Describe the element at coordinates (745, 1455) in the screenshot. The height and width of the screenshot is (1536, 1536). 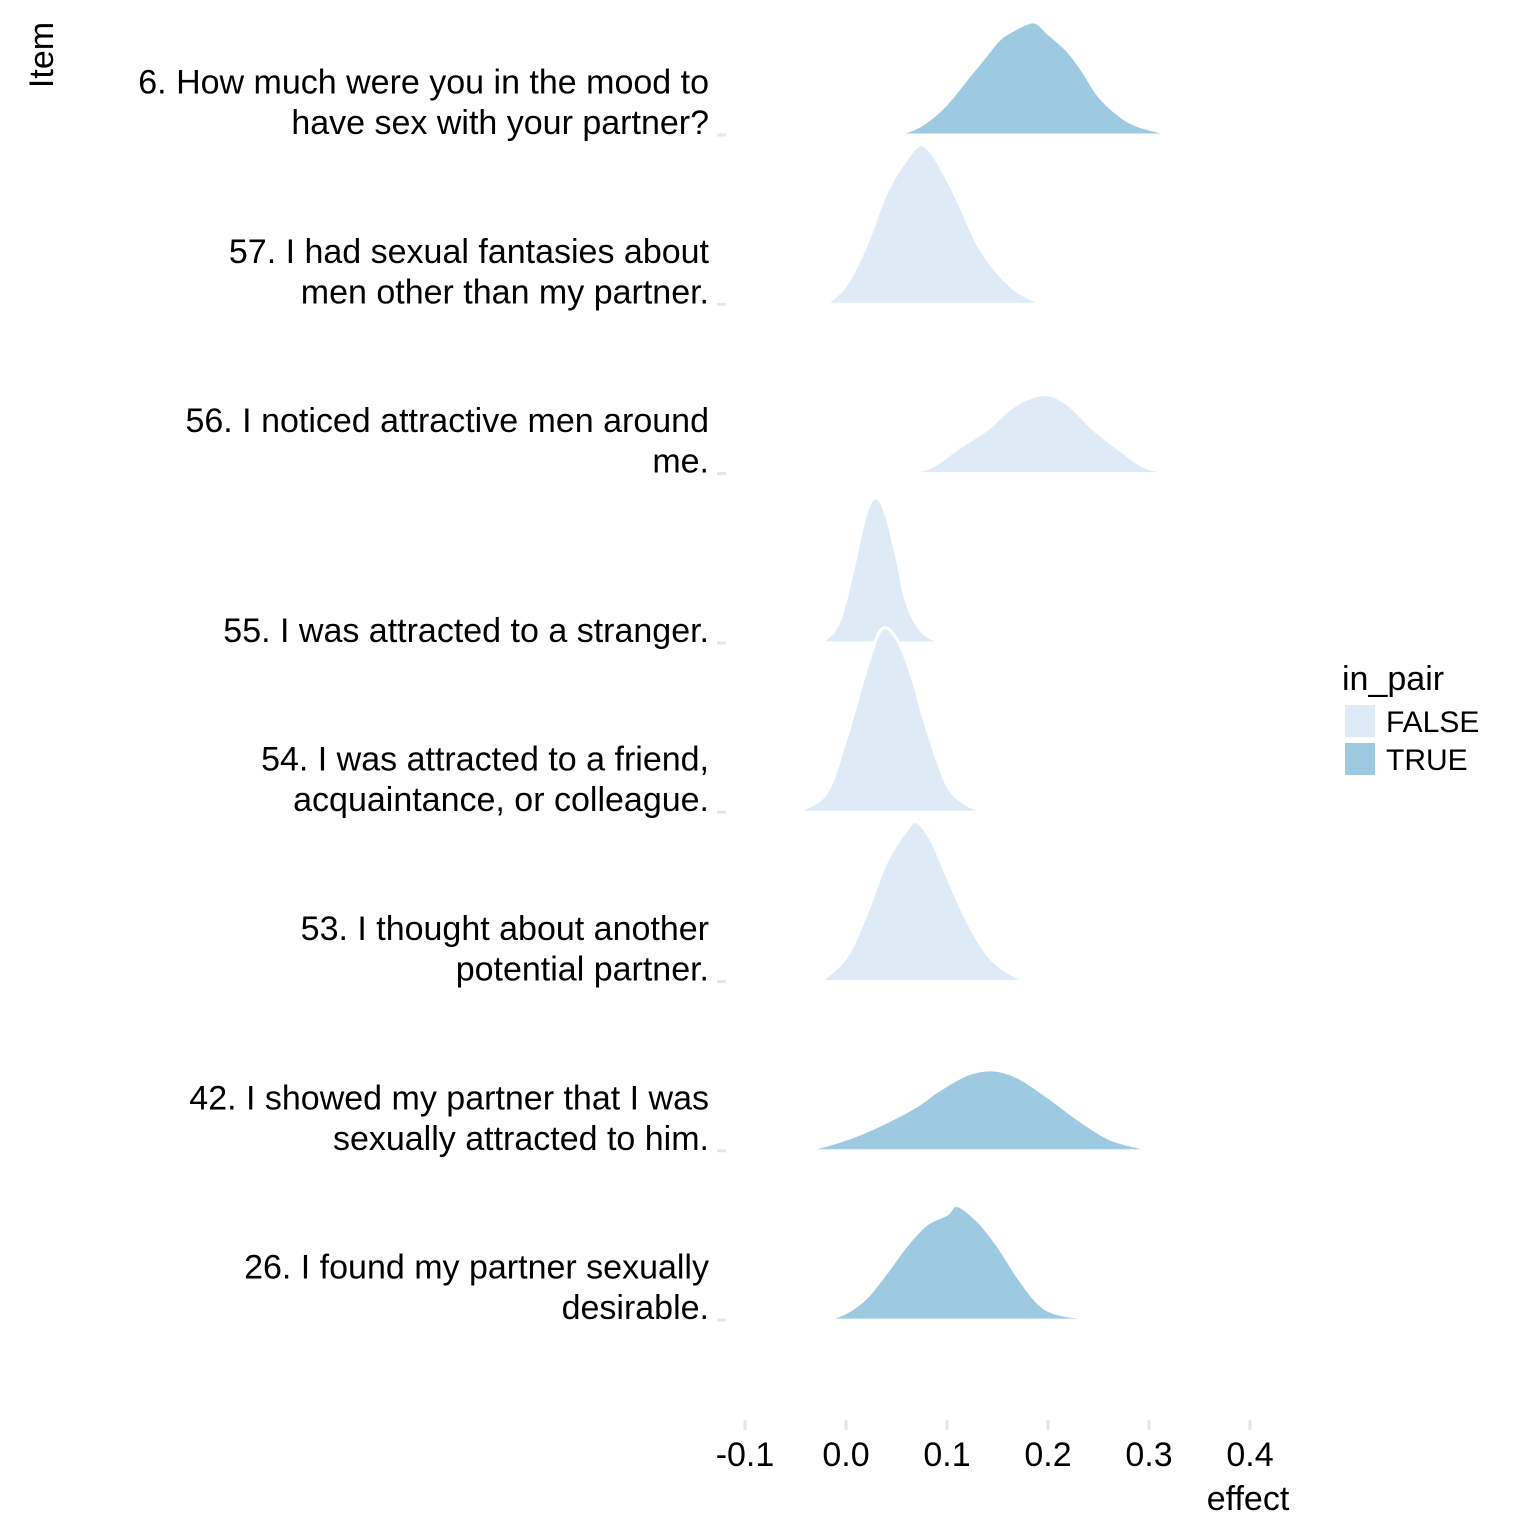
I see `x-tick-label: -0.1` at that location.